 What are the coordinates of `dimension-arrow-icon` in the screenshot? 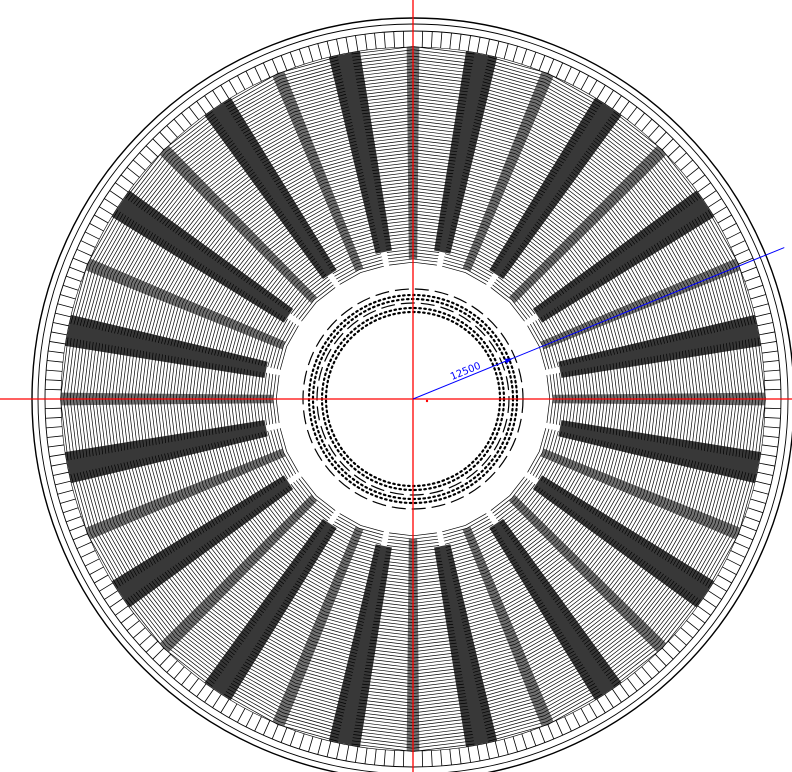 It's located at (508, 361).